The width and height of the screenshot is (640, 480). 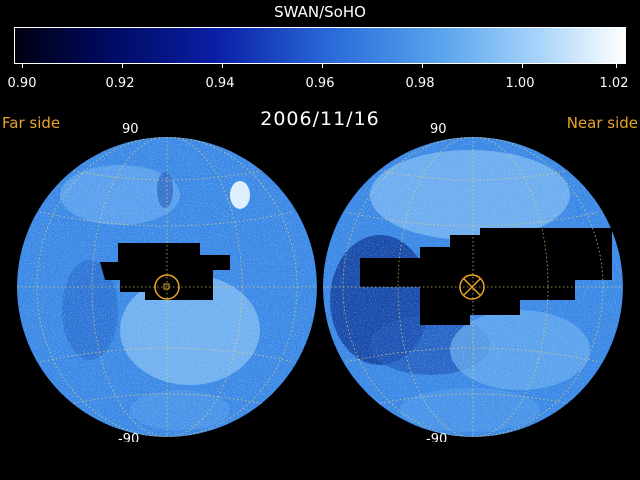 I want to click on near-side-label: Near side, so click(x=602, y=123).